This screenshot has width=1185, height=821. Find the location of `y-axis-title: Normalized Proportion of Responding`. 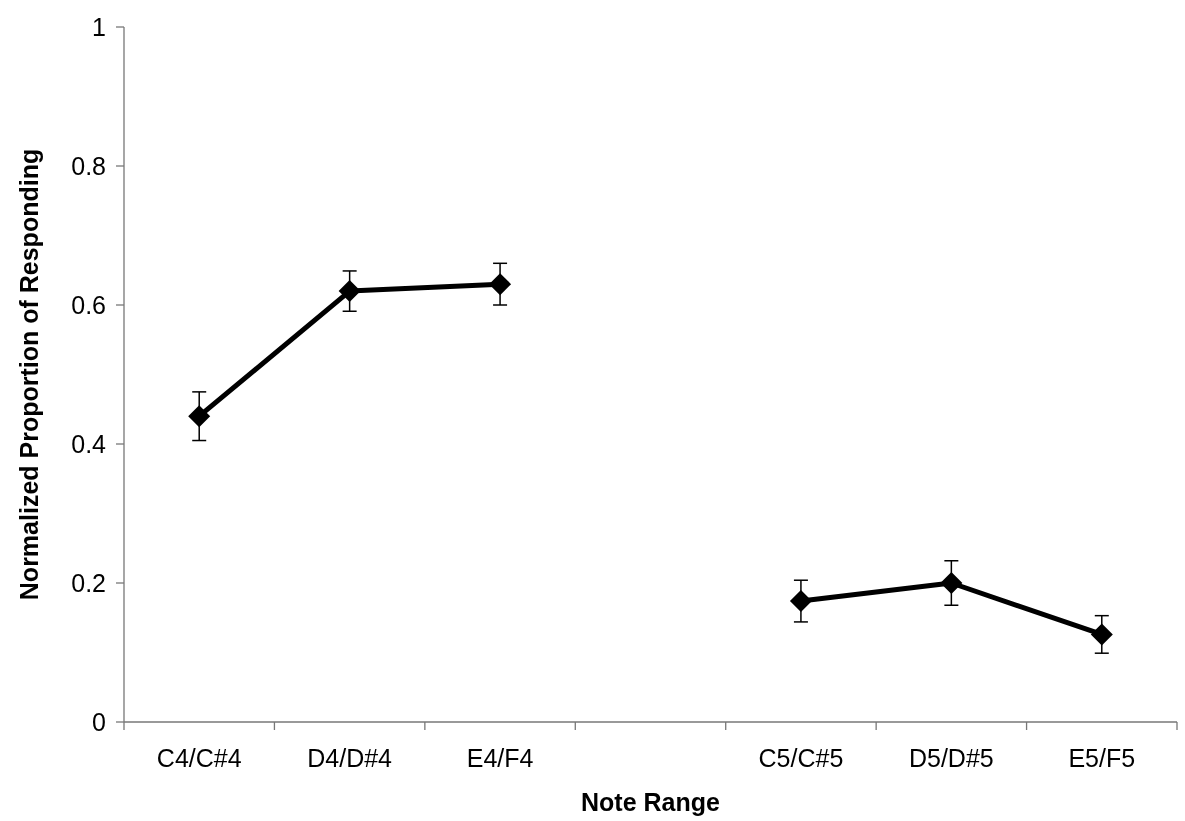

y-axis-title: Normalized Proportion of Responding is located at coordinates (29, 374).